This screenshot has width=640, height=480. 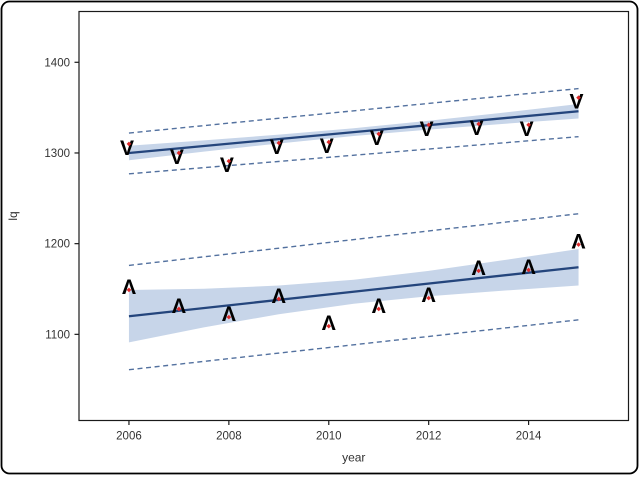 I want to click on marker-char-upper-2010: V, so click(x=327, y=146).